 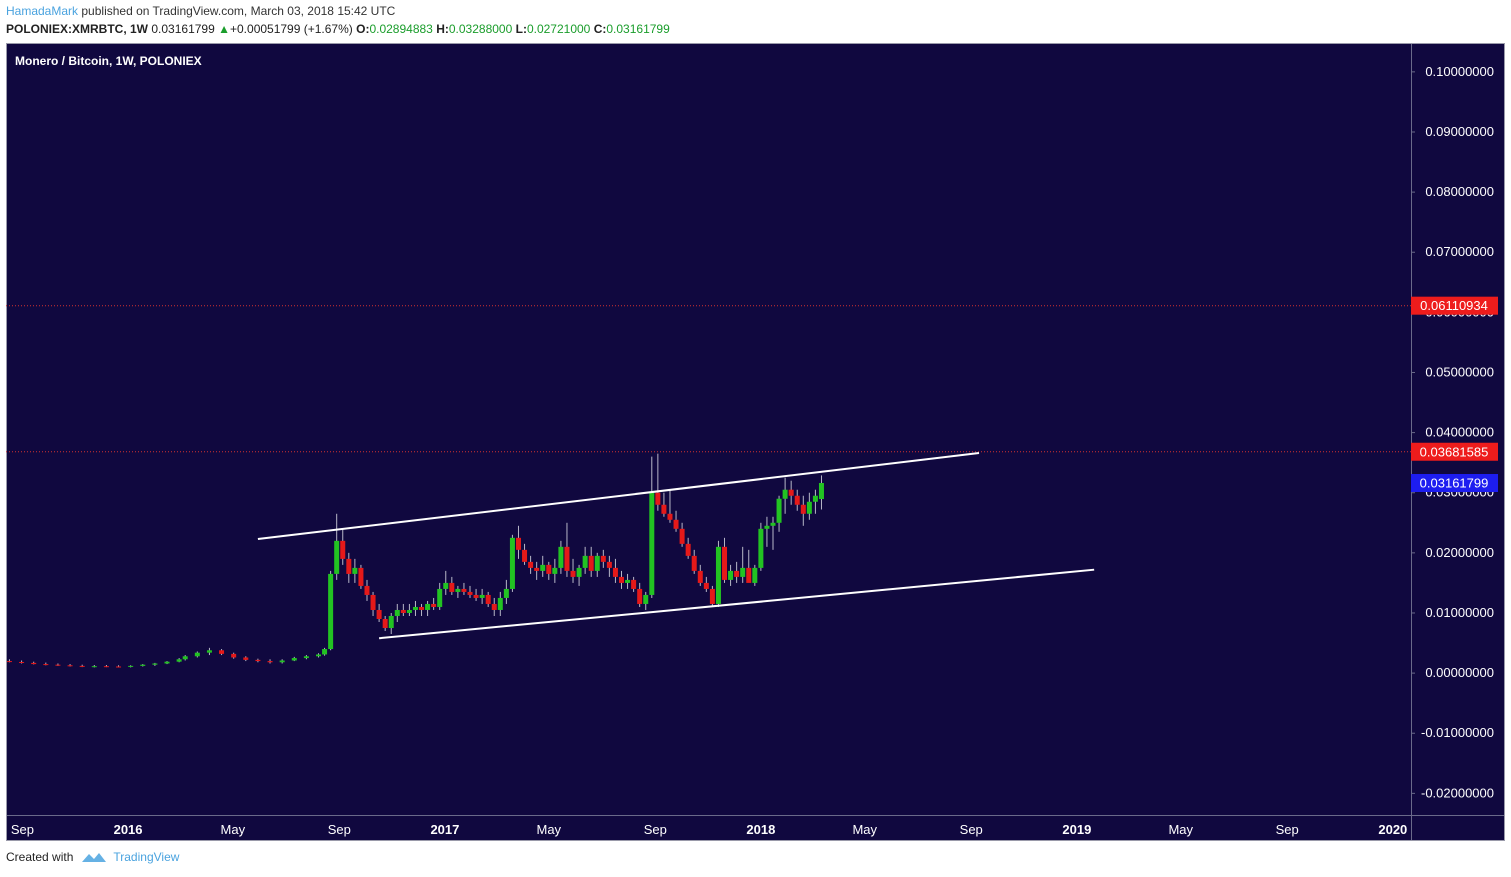 I want to click on time-scale, so click(x=708, y=828).